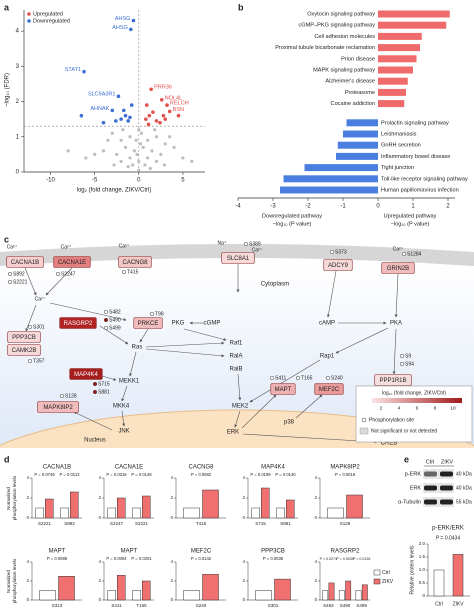 The image size is (474, 616). What do you see at coordinates (453, 408) in the screenshot?
I see `legend-tick-label: 10` at bounding box center [453, 408].